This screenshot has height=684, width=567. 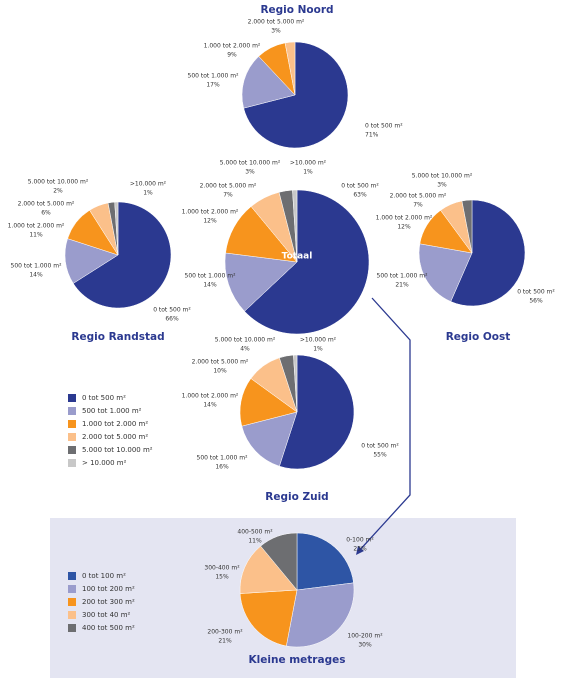 I want to click on slice-value: 23%, so click(x=360, y=549).